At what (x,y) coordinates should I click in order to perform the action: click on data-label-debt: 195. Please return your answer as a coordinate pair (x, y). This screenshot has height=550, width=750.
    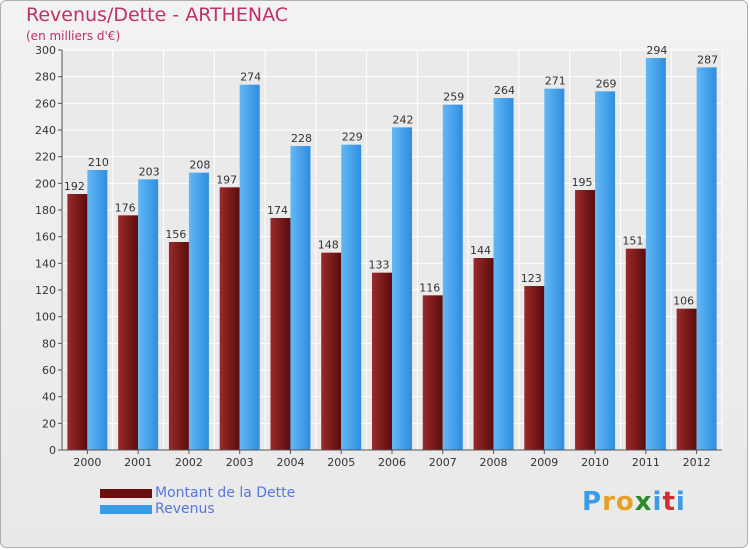
    Looking at the image, I should click on (582, 182).